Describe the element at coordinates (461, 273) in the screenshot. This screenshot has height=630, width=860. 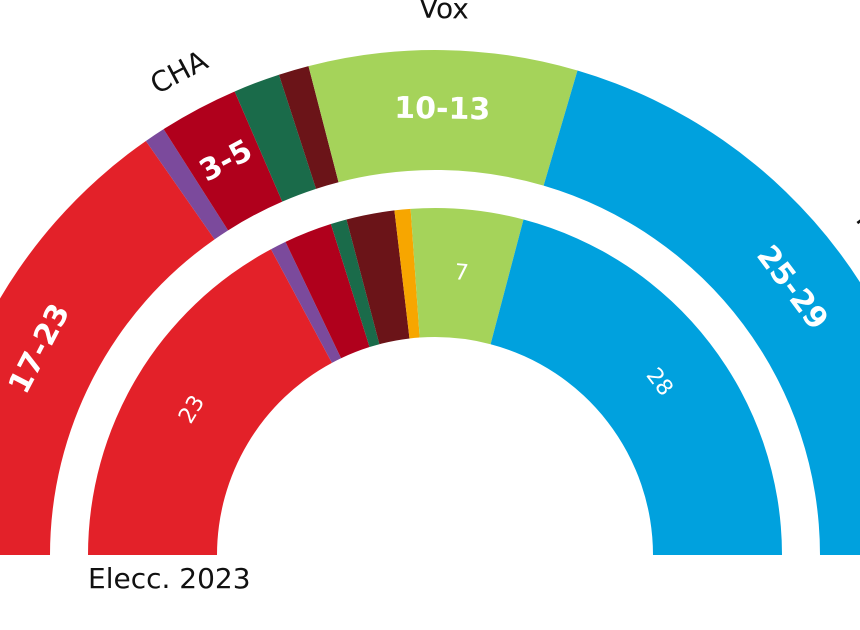
I see `value-label: 7` at that location.